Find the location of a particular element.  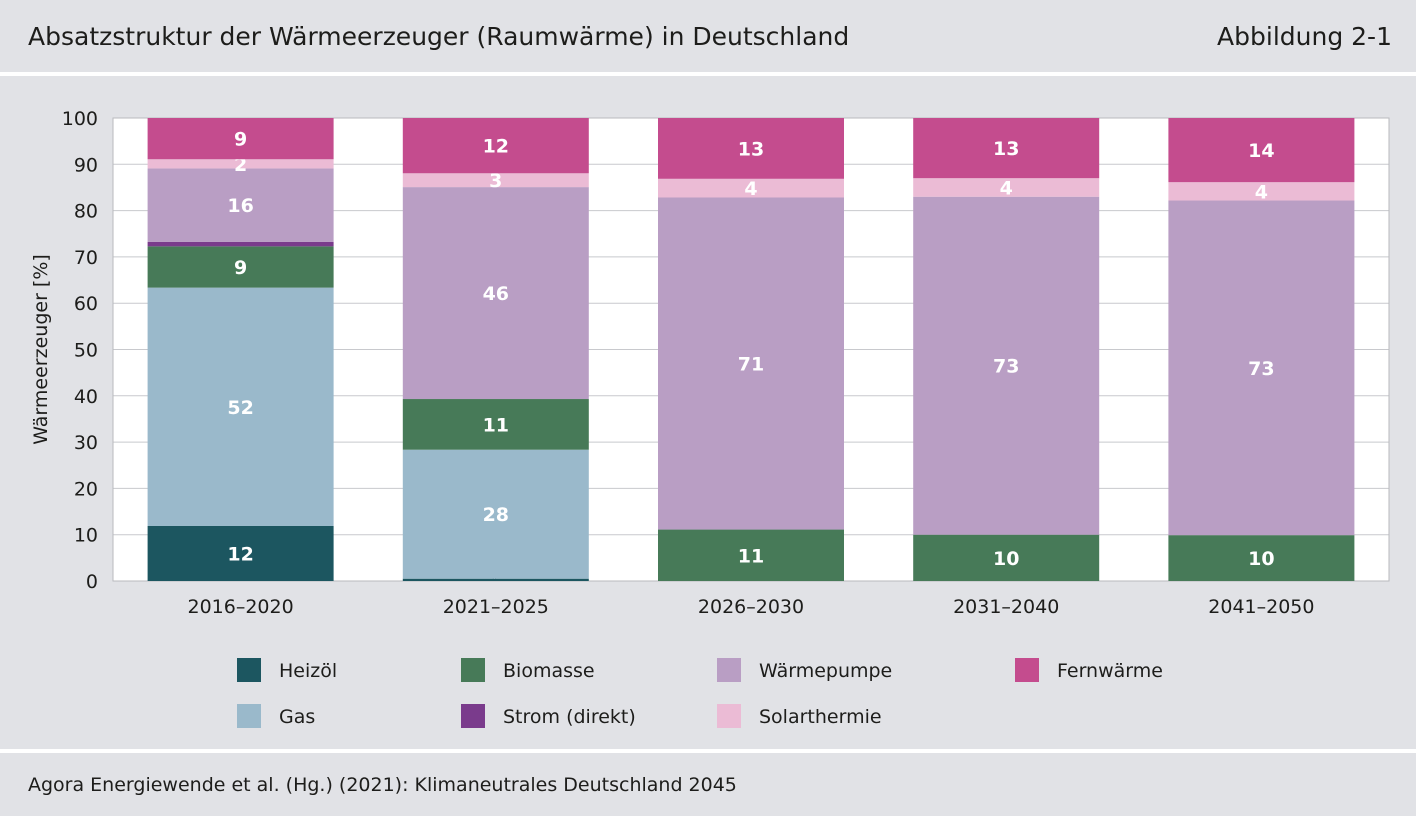

y-tick-label: 40 is located at coordinates (86, 397).